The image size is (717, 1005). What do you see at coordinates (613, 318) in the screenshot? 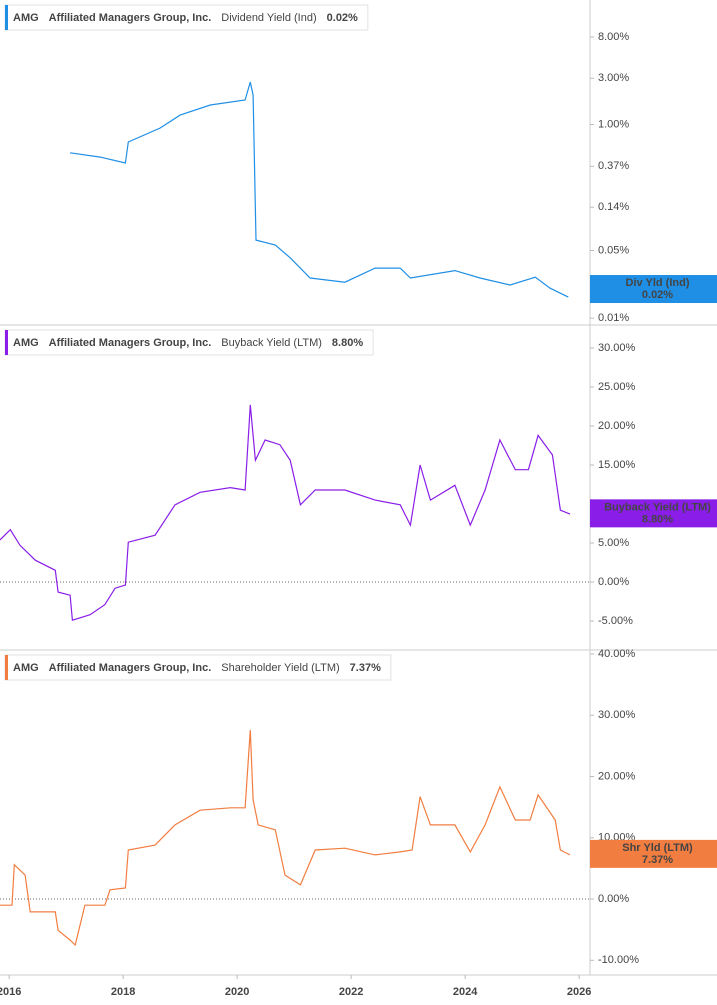
I see `y-tick-label: 0.01%` at bounding box center [613, 318].